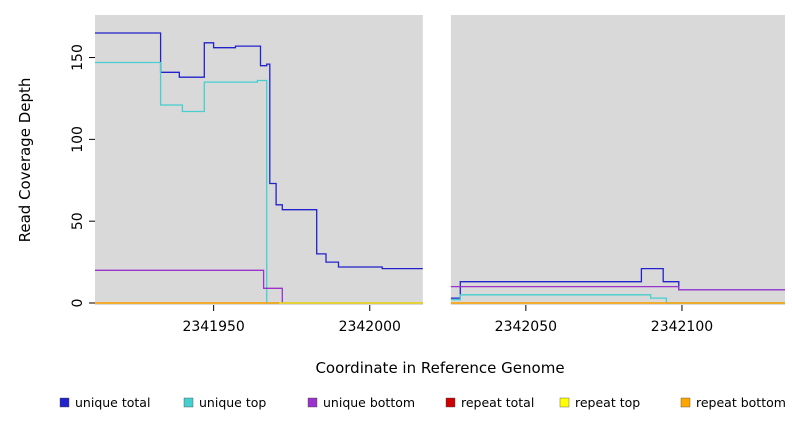 Image resolution: width=792 pixels, height=436 pixels. I want to click on y-tick-label: 150, so click(78, 57).